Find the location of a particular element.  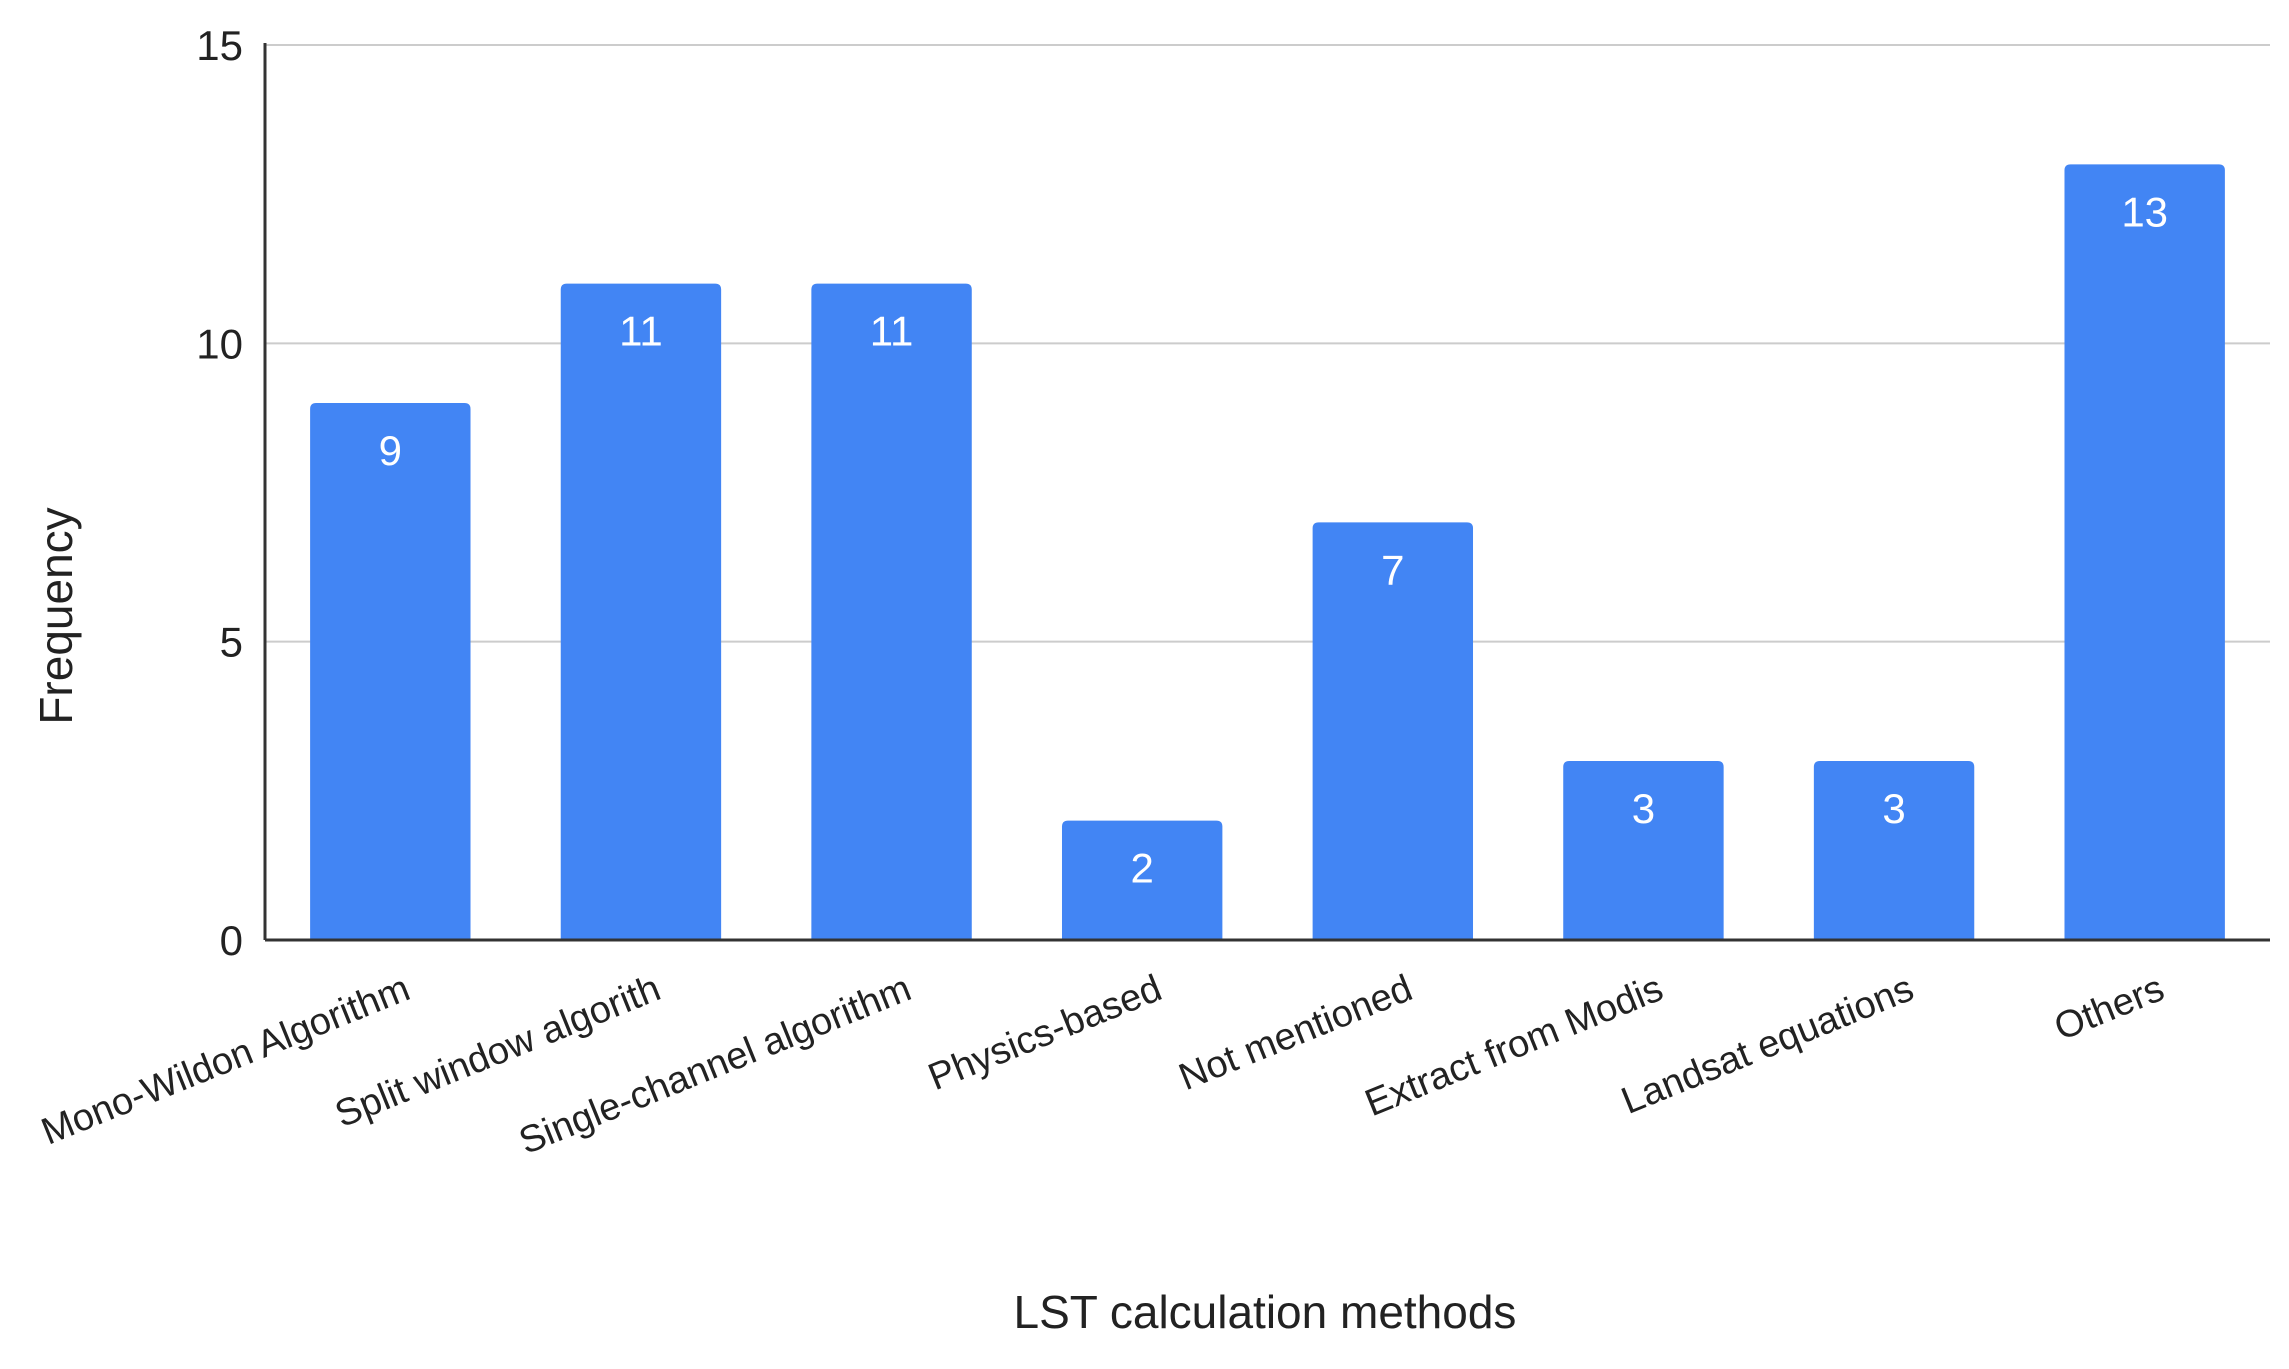

x-tick-label: Single-channel algorithm is located at coordinates (715, 1065).